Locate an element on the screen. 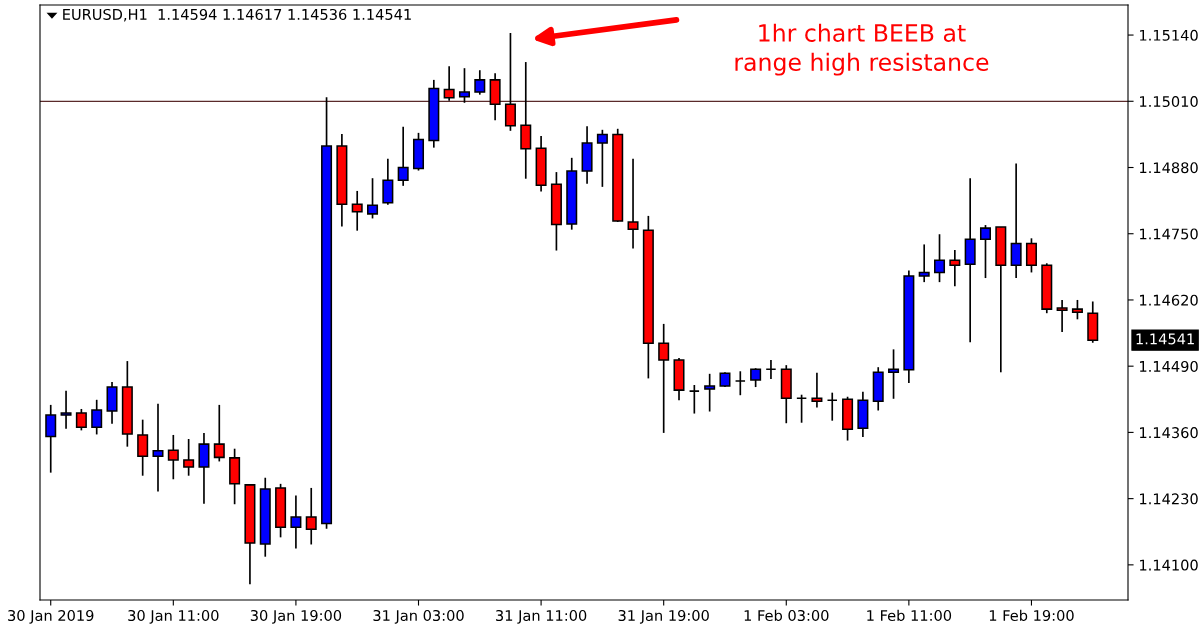 This screenshot has width=1200, height=627. x-tick-label: 31 Jan 19:00 is located at coordinates (663, 616).